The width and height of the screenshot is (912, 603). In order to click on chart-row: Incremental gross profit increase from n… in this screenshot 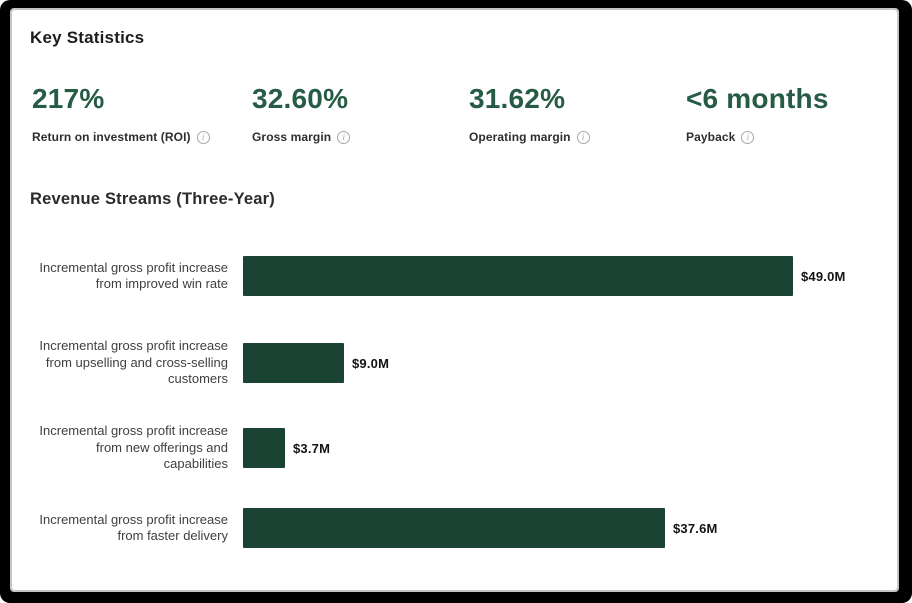, I will do `click(454, 447)`.